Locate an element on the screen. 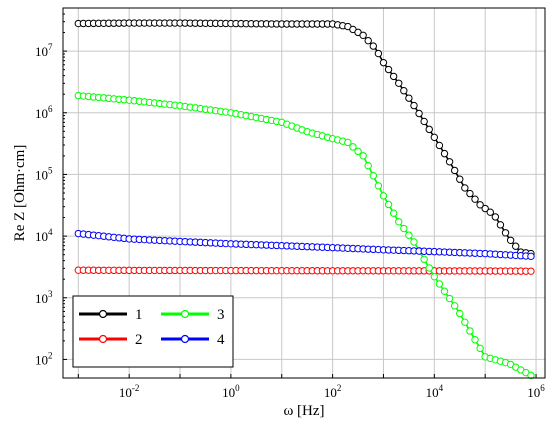  y-tick-exponent: 6 is located at coordinates (50, 109).